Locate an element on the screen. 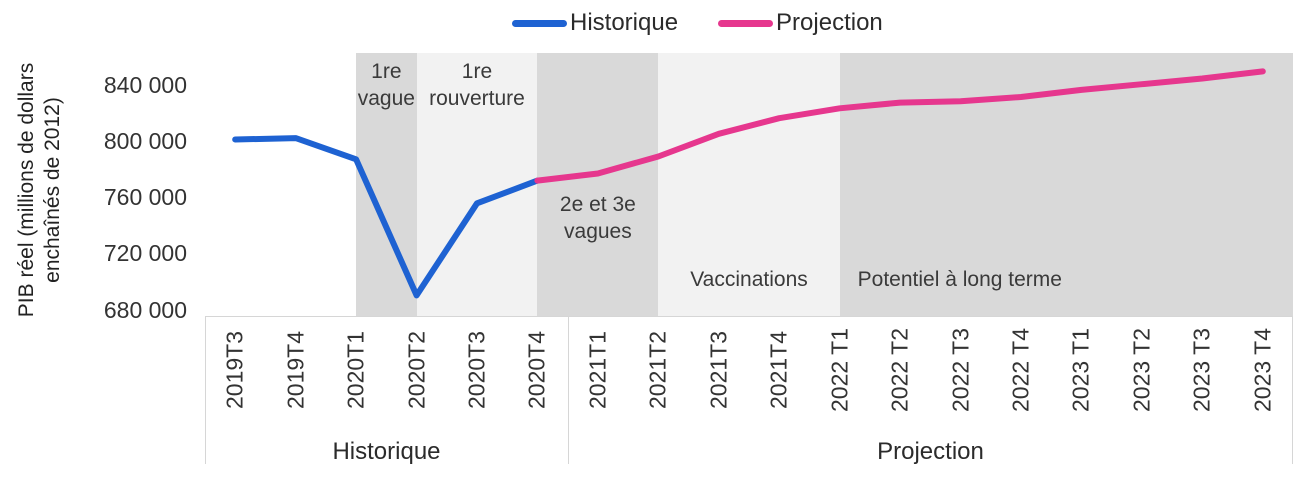  x-axis-group-label-projection: Projection is located at coordinates (930, 451).